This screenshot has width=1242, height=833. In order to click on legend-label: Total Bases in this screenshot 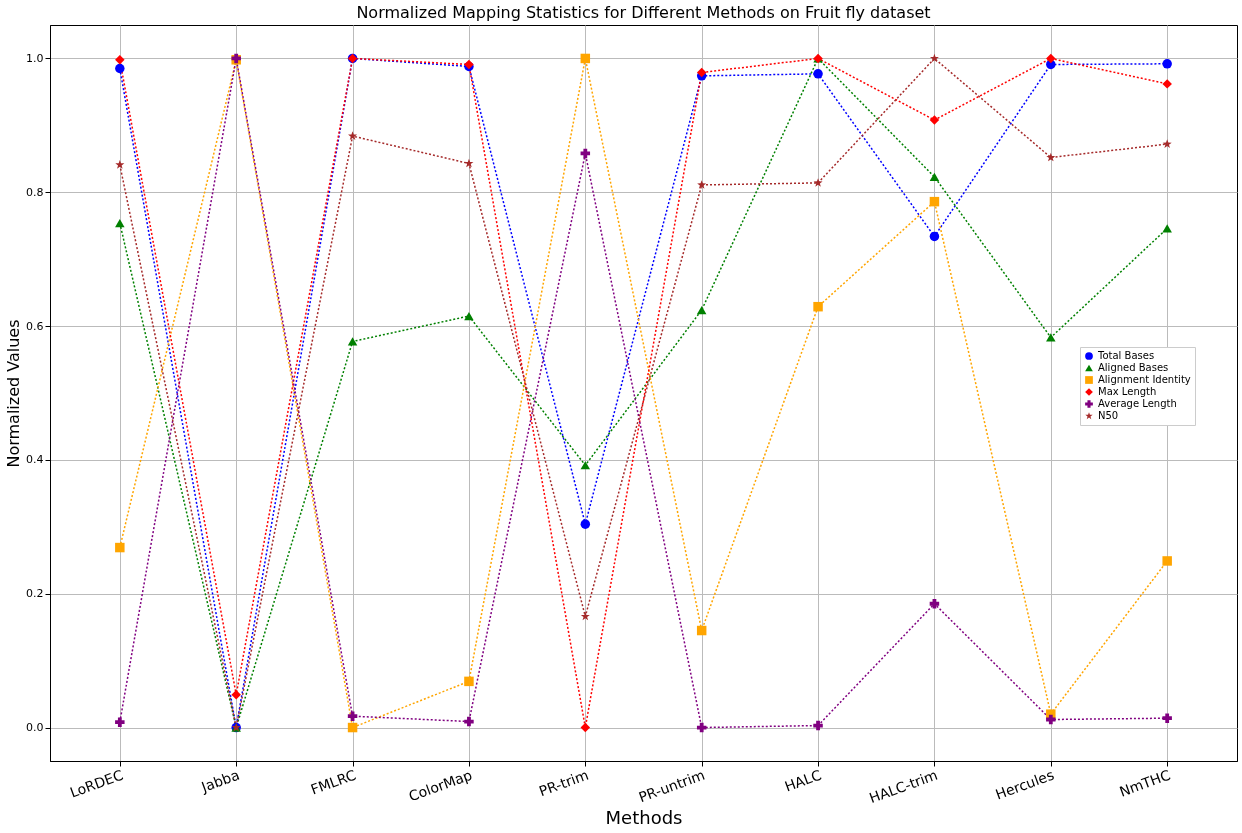, I will do `click(1126, 355)`.